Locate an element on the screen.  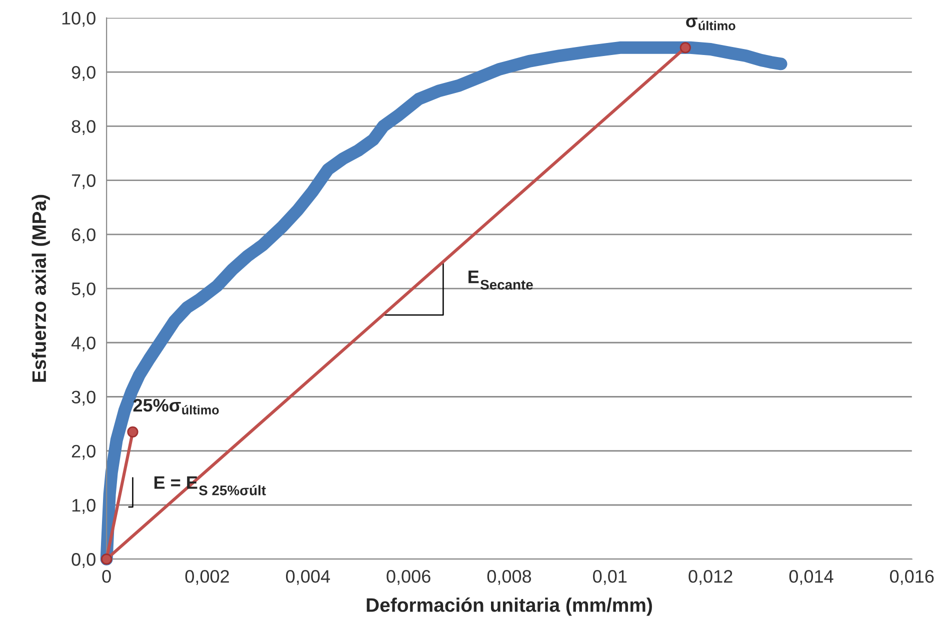
y-axis-title: Esfuerzo axial (MPa) is located at coordinates (41, 288).